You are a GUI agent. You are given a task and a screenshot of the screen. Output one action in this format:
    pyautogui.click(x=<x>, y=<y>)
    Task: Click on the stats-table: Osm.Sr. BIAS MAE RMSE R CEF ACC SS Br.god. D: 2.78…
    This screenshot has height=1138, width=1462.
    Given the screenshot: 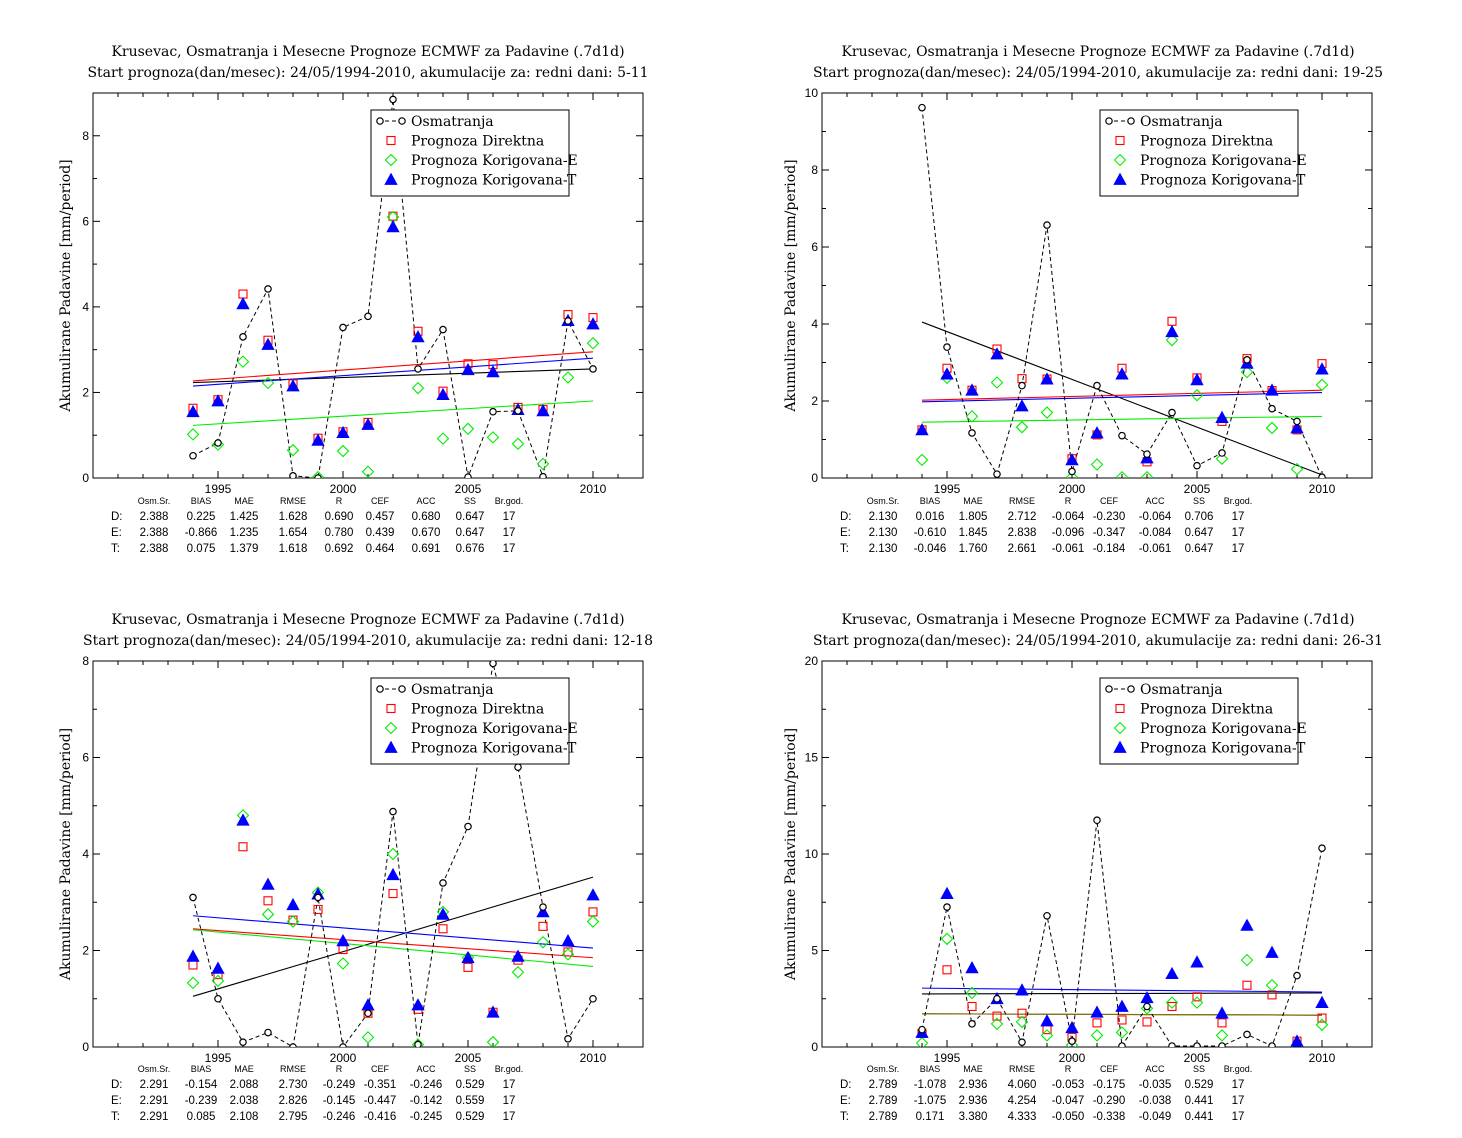 What is the action you would take?
    pyautogui.click(x=1046, y=1093)
    